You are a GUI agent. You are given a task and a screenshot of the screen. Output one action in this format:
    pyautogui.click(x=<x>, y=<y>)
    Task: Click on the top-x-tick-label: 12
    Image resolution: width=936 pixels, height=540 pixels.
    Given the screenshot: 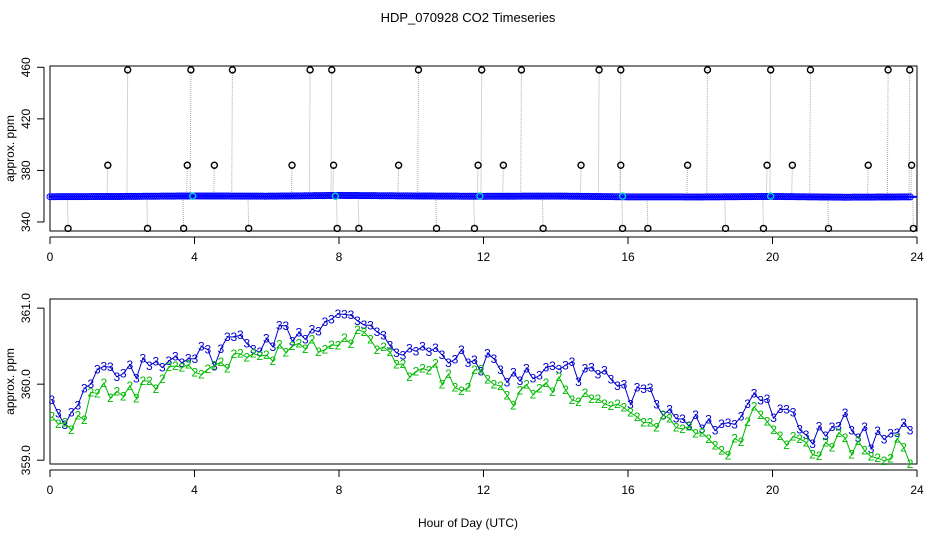 What is the action you would take?
    pyautogui.click(x=484, y=257)
    